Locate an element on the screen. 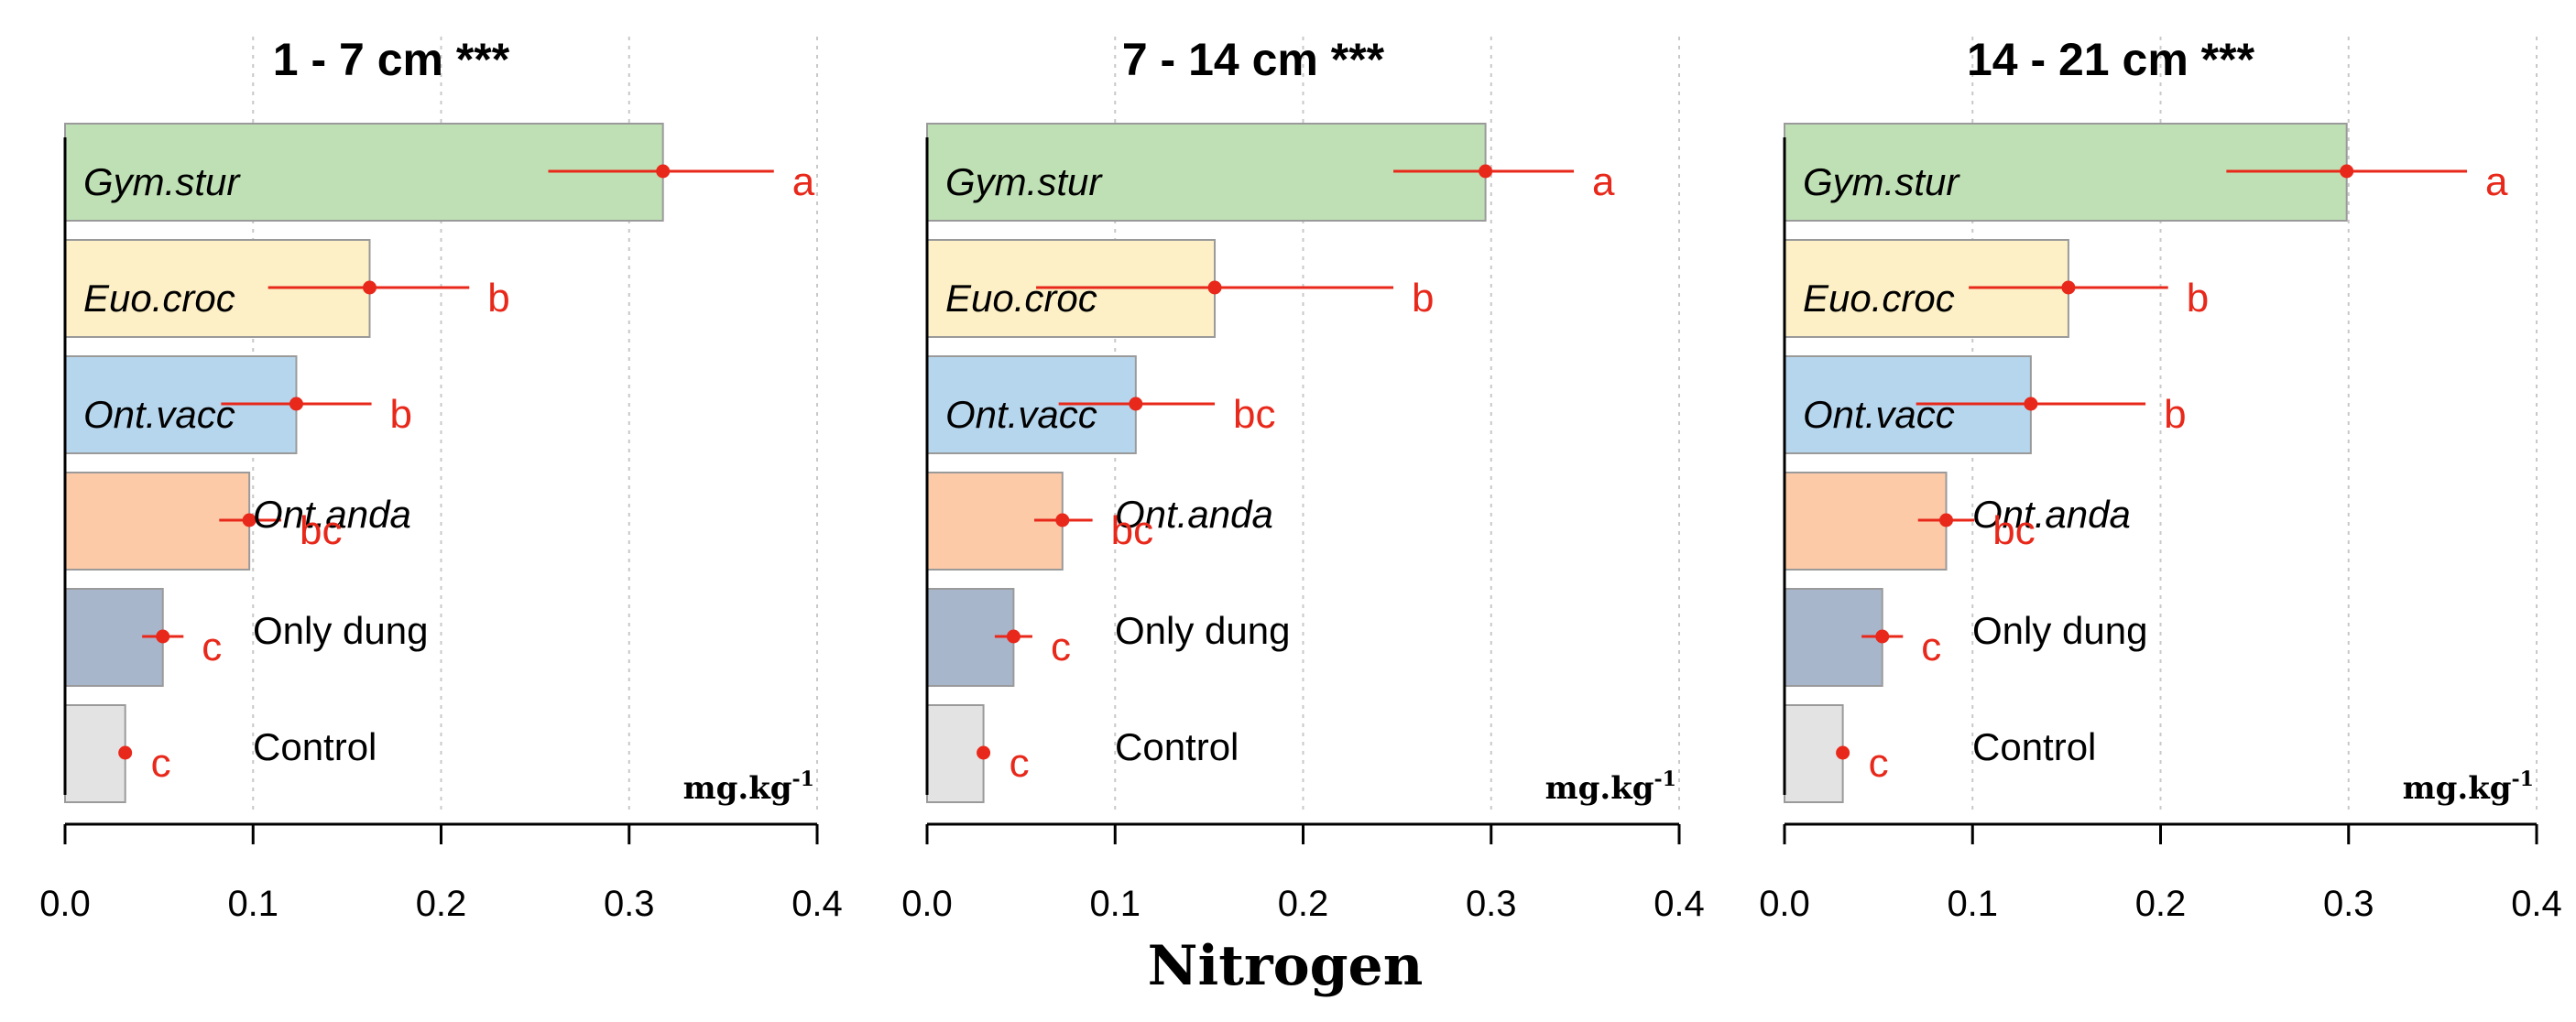 This screenshot has height=1022, width=2576. global-labels: Nitrogen is located at coordinates (1286, 966).